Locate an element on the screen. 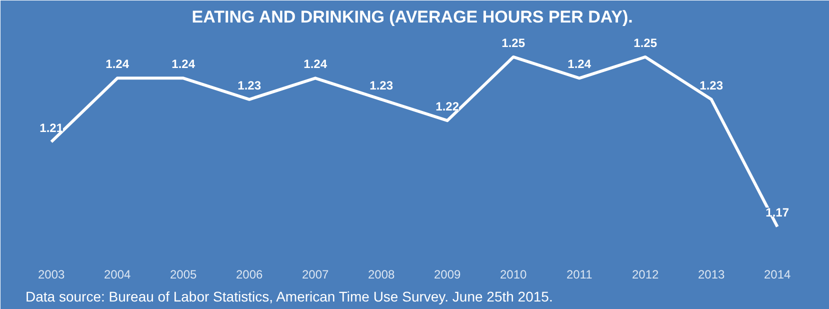  source-note: Data source: Bureau of Labor Statistics, American Time Use Survey. June 25th 2015. is located at coordinates (289, 296).